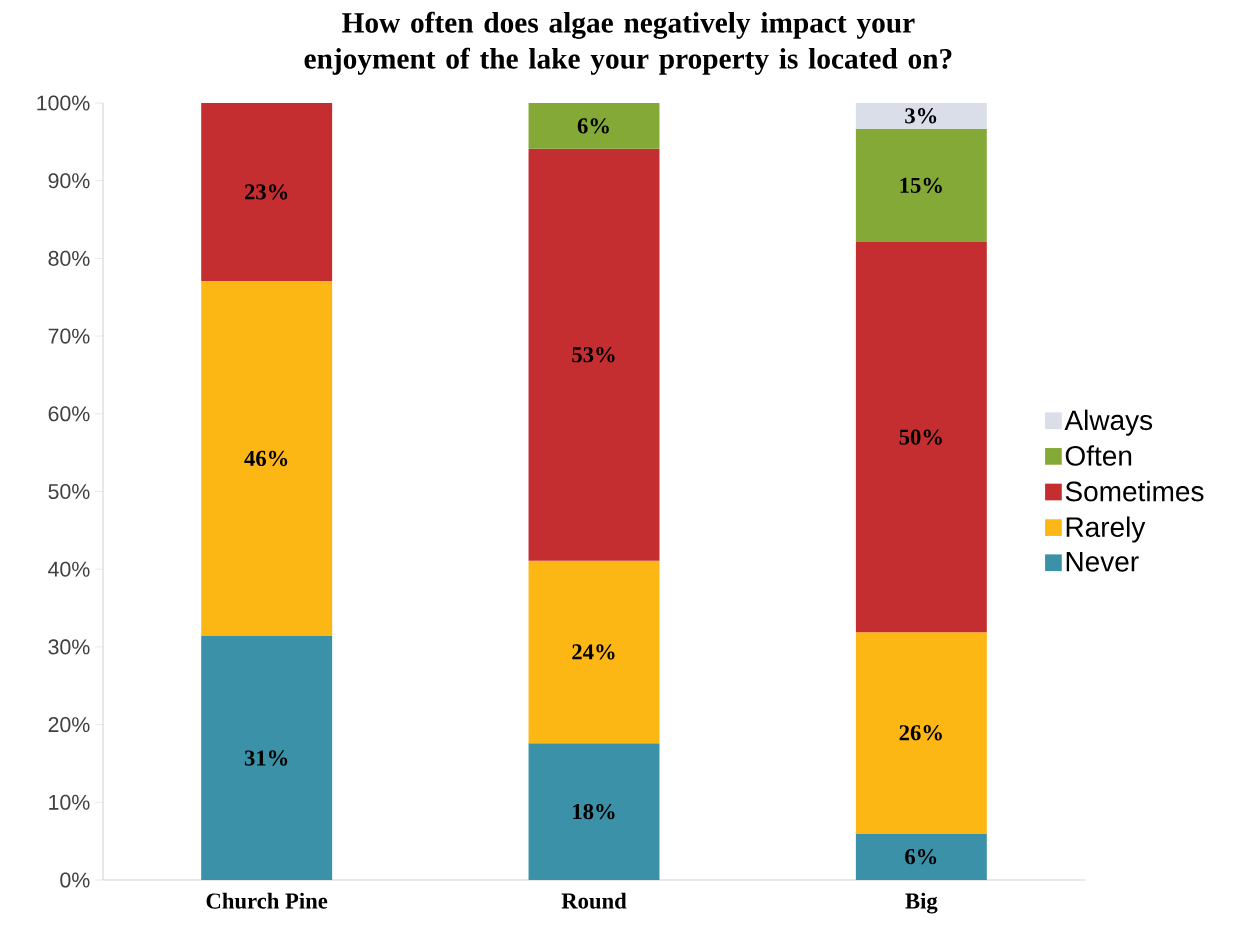  Describe the element at coordinates (75, 880) in the screenshot. I see `y-tick-label: 0%` at that location.